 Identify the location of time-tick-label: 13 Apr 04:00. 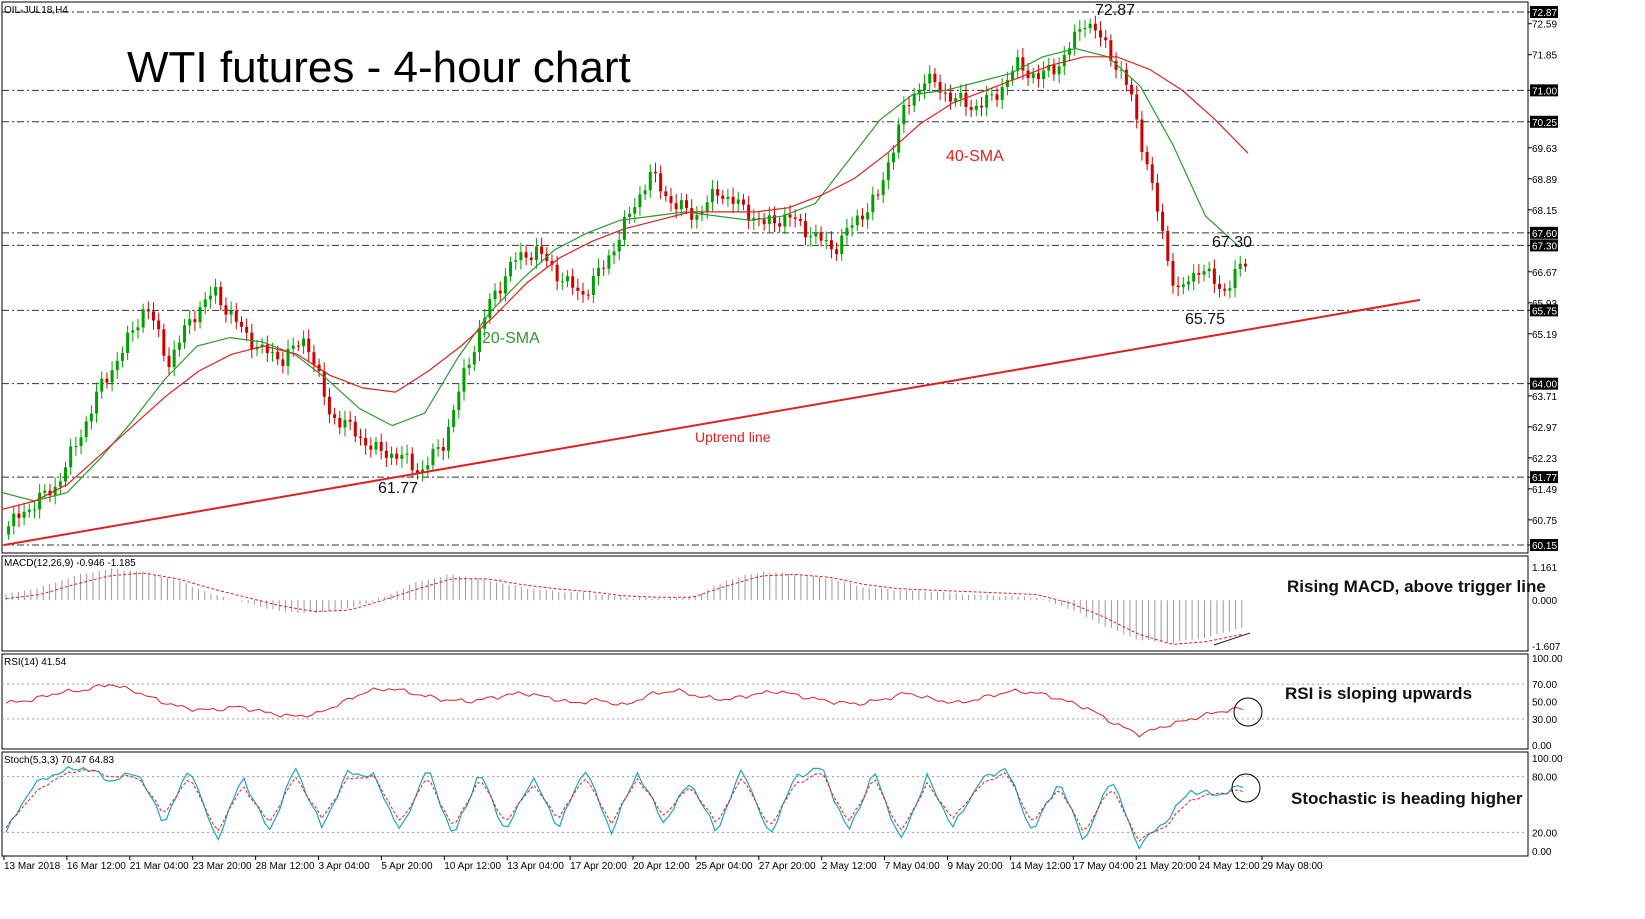
(535, 866).